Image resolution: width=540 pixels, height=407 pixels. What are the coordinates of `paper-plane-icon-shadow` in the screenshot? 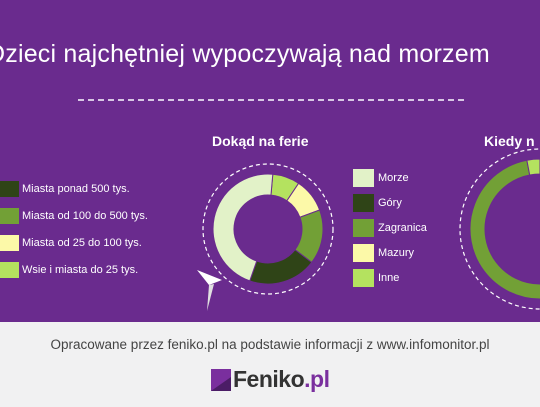 It's located at (210, 297).